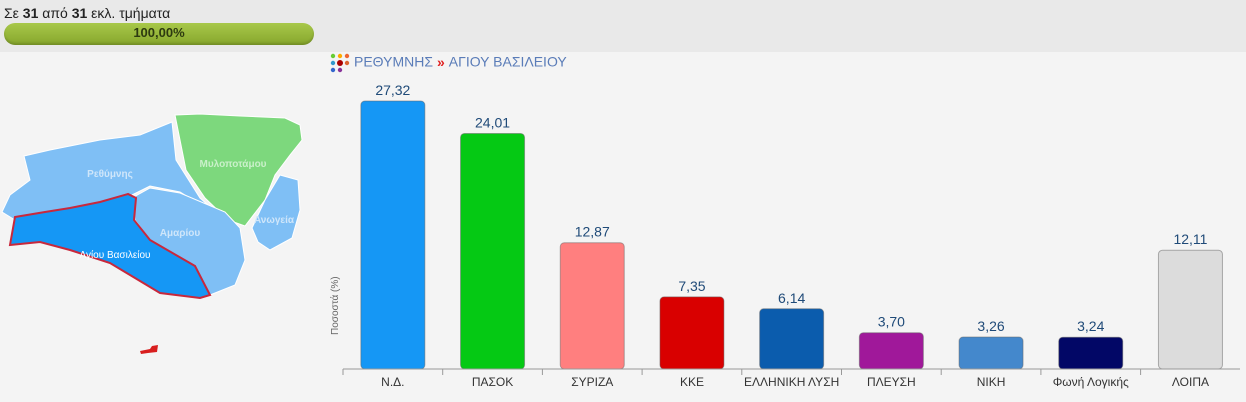 This screenshot has height=402, width=1246. What do you see at coordinates (11, 13) in the screenshot?
I see `prefix: Σε` at bounding box center [11, 13].